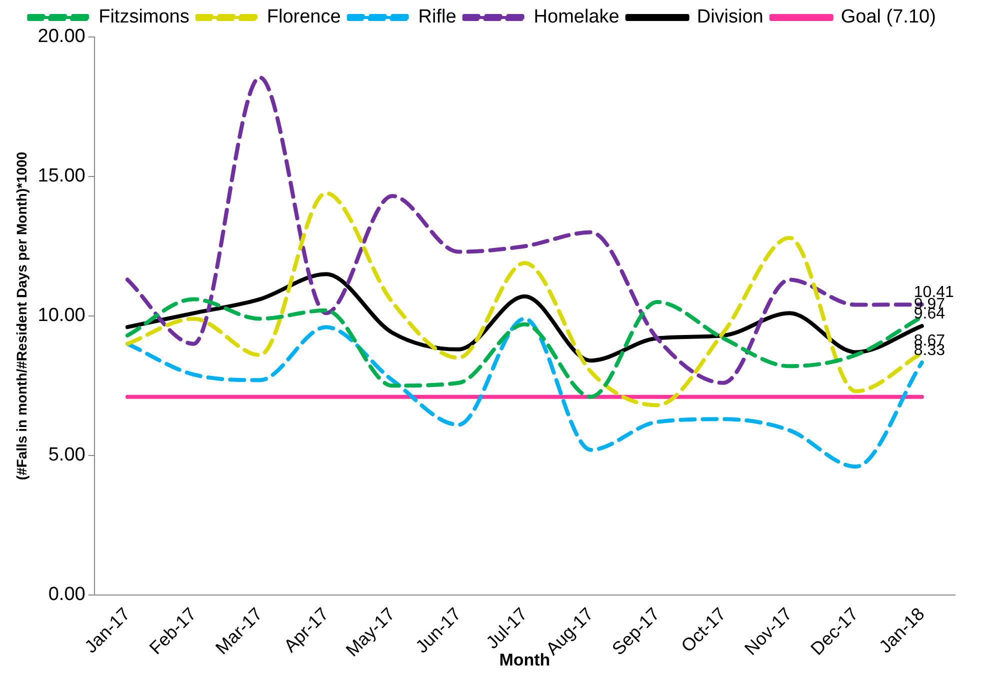  Describe the element at coordinates (437, 17) in the screenshot. I see `legend-label: Rifle` at that location.